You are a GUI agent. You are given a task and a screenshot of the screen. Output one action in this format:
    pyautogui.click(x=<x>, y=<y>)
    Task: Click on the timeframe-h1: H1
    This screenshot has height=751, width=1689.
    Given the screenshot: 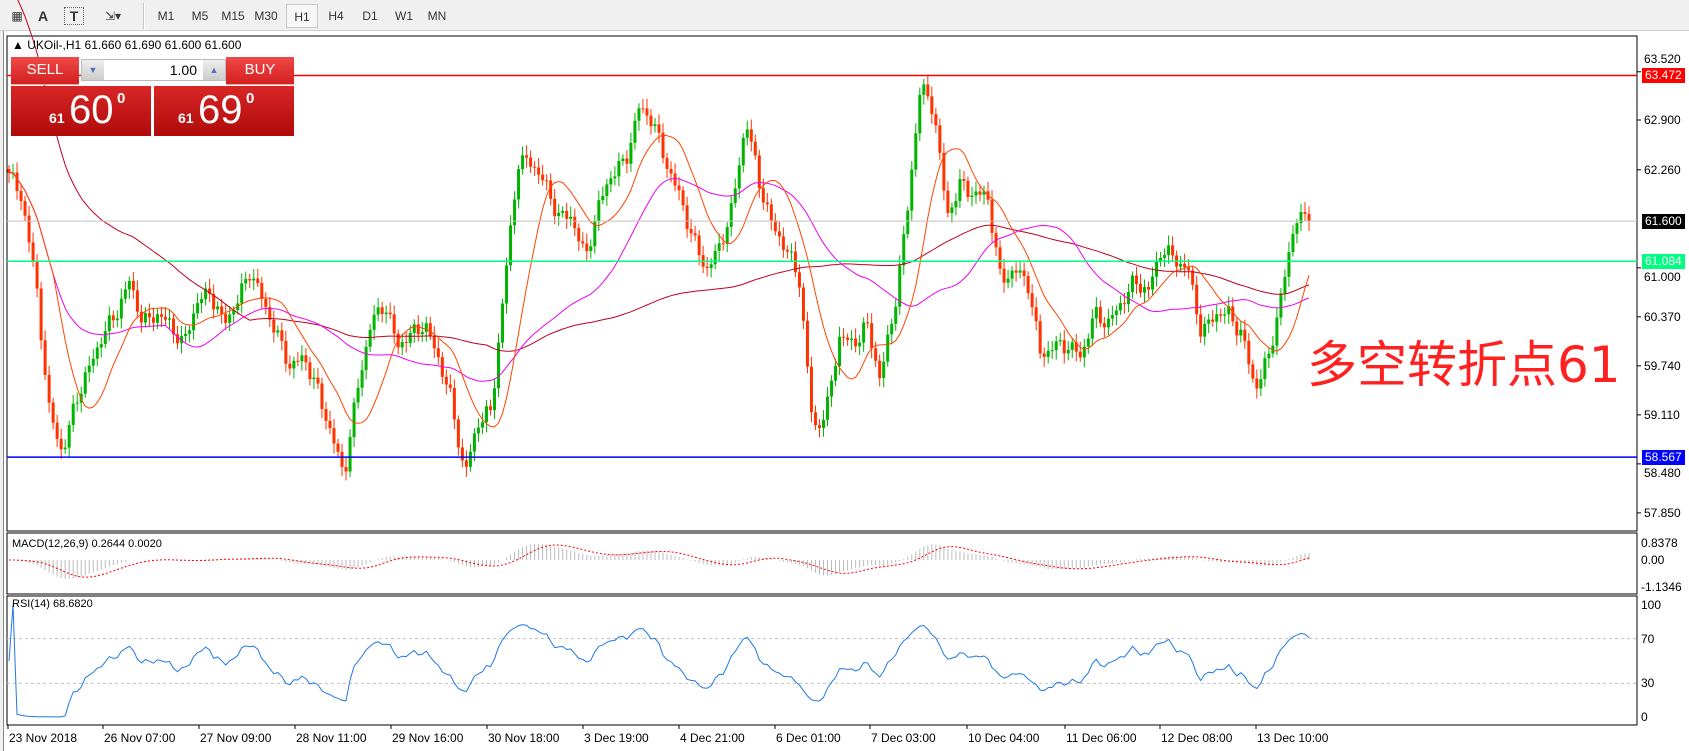 What is the action you would take?
    pyautogui.click(x=302, y=16)
    